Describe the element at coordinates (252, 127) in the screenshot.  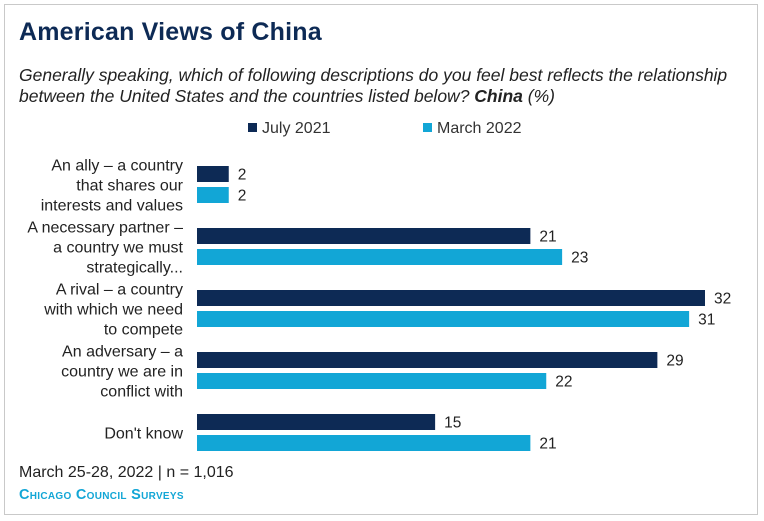
I see `legend-swatch-july-2021` at that location.